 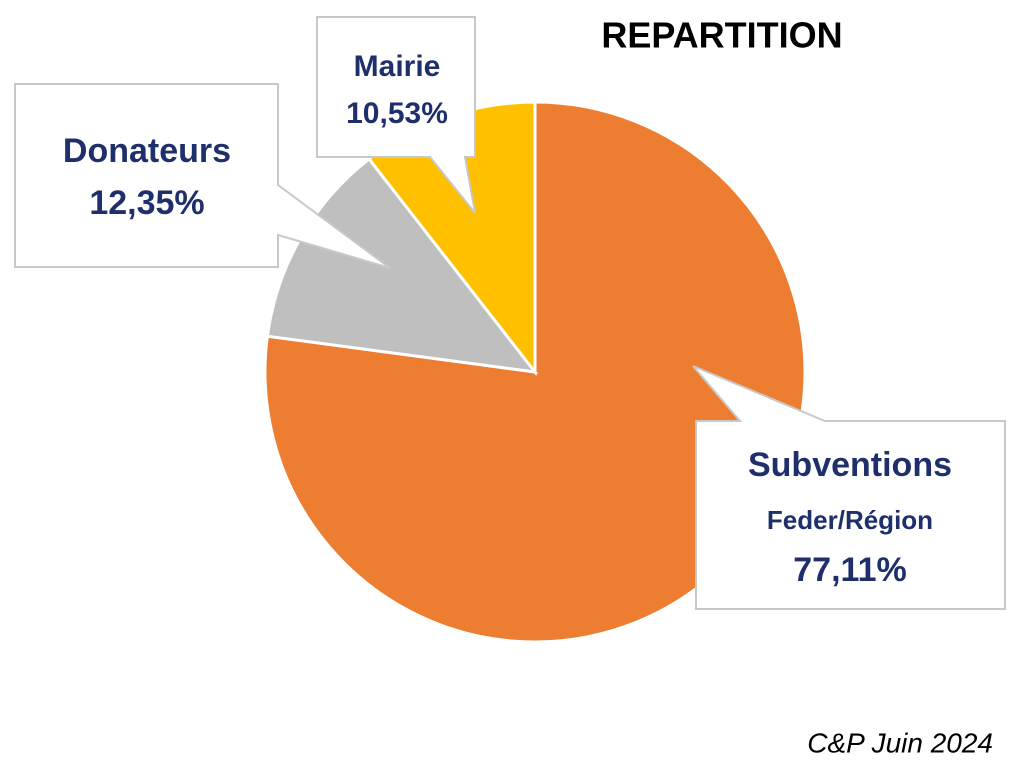 I want to click on slice-label: Mairie, so click(x=397, y=66).